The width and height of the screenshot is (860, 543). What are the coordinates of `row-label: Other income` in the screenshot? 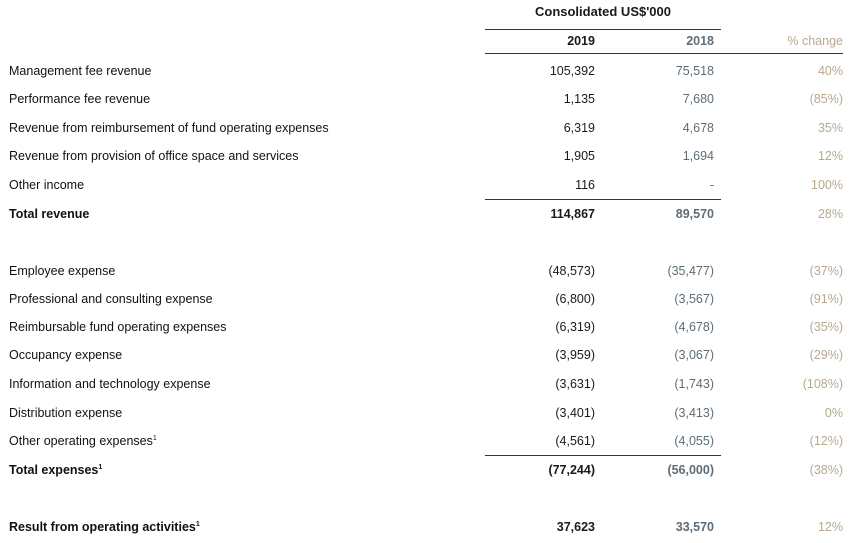 It's located at (47, 185).